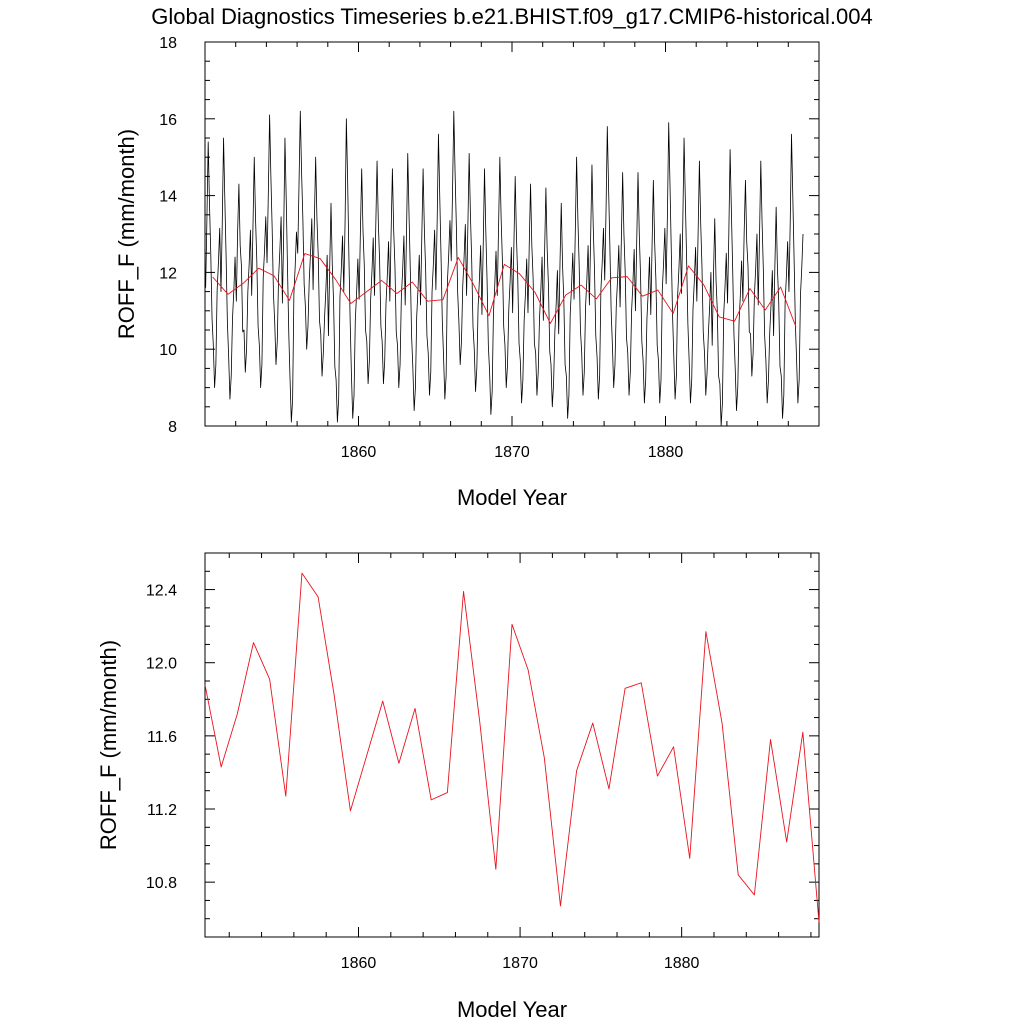  I want to click on y-tick-label: 11.6, so click(162, 737).